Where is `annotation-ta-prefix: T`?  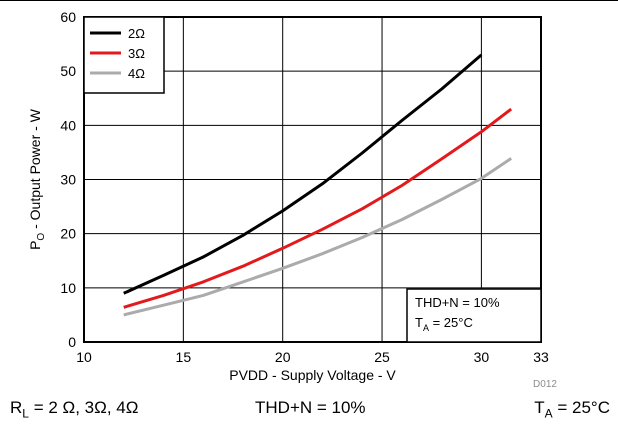 annotation-ta-prefix: T is located at coordinates (419, 322).